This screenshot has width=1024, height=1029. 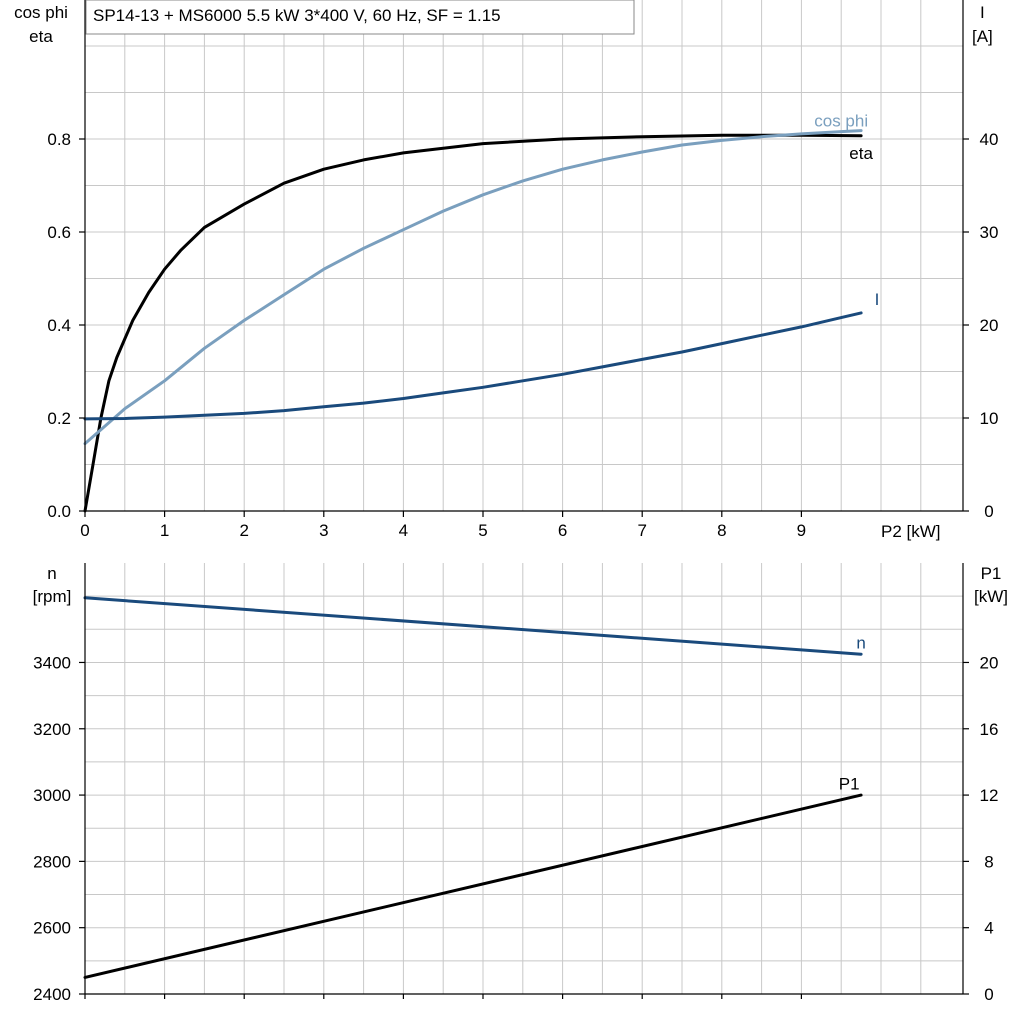 What do you see at coordinates (721, 530) in the screenshot?
I see `top-x-tick-label: 8` at bounding box center [721, 530].